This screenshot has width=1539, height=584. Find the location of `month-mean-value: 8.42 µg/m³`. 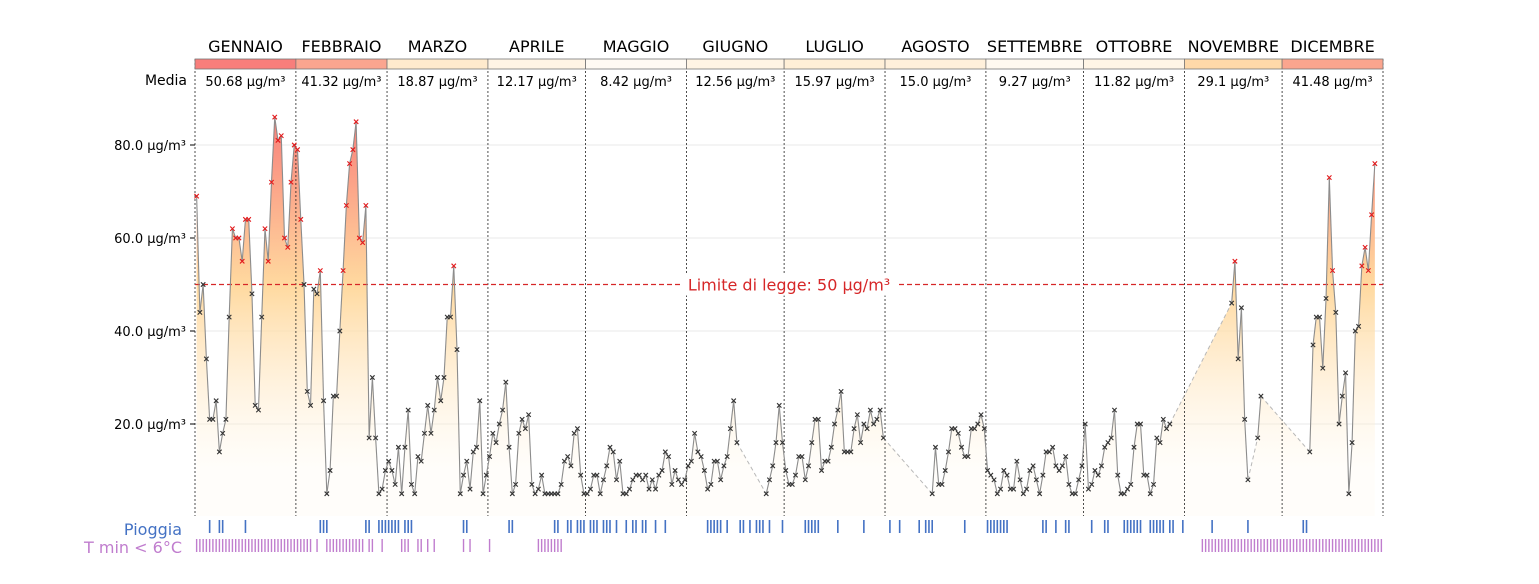

month-mean-value: 8.42 µg/m³ is located at coordinates (636, 82).